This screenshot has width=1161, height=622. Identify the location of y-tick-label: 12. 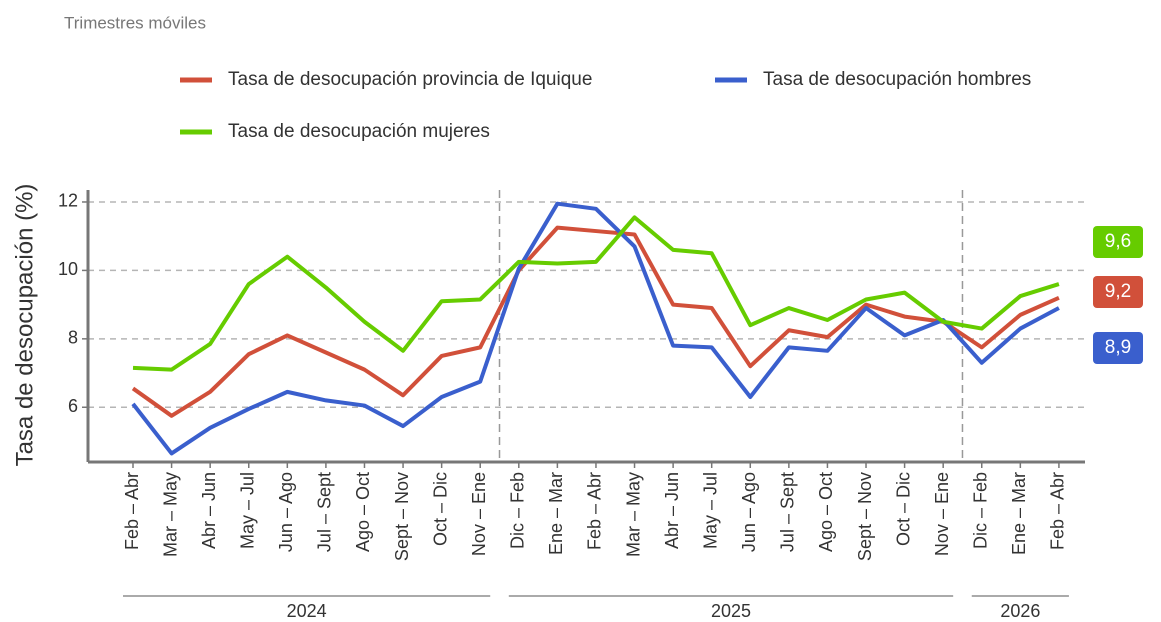
(68, 201).